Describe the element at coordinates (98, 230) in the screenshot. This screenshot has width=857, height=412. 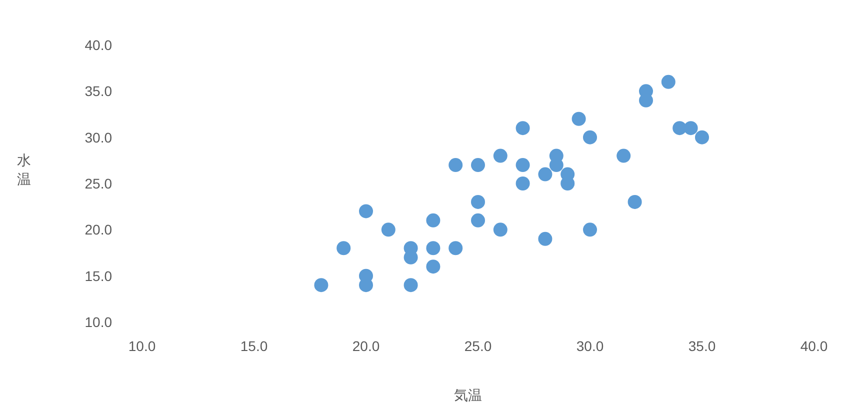
I see `y-tick-label: 20.0` at that location.